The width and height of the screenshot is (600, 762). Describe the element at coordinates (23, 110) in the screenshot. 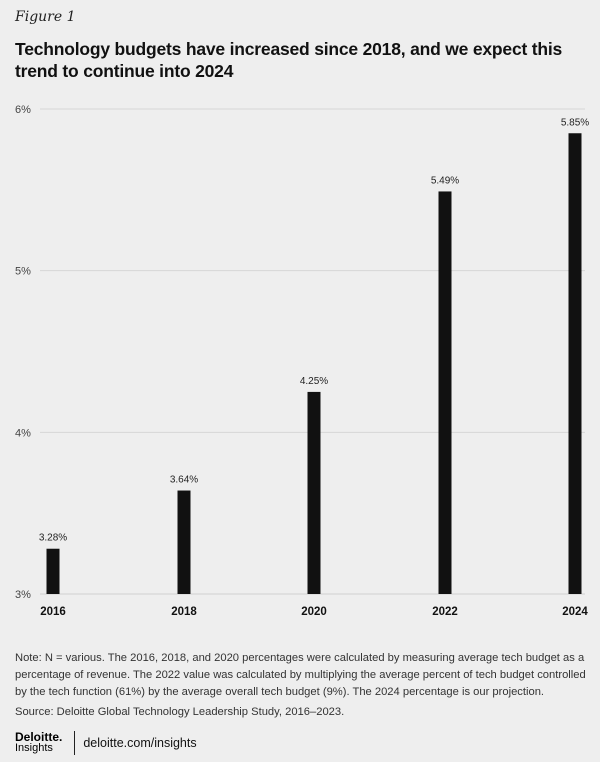

I see `y-tick-label: 6%` at that location.